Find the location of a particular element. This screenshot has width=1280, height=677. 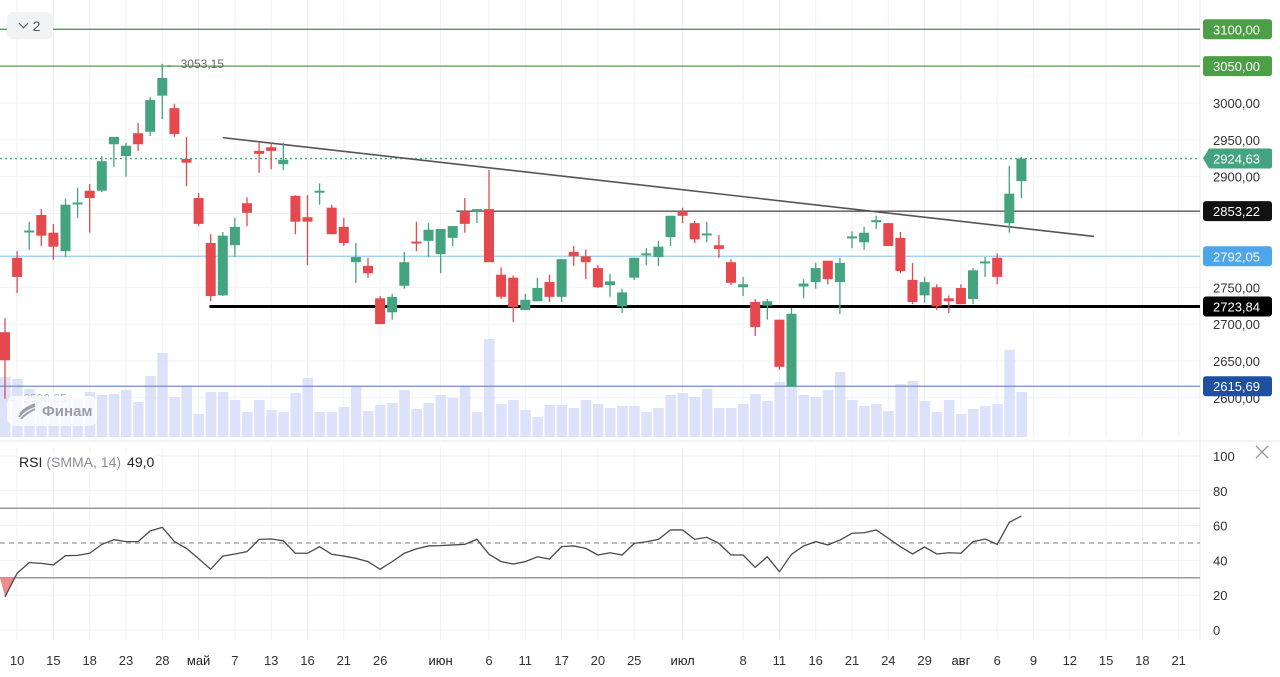

price-level-label: 2924,63 is located at coordinates (1236, 159).